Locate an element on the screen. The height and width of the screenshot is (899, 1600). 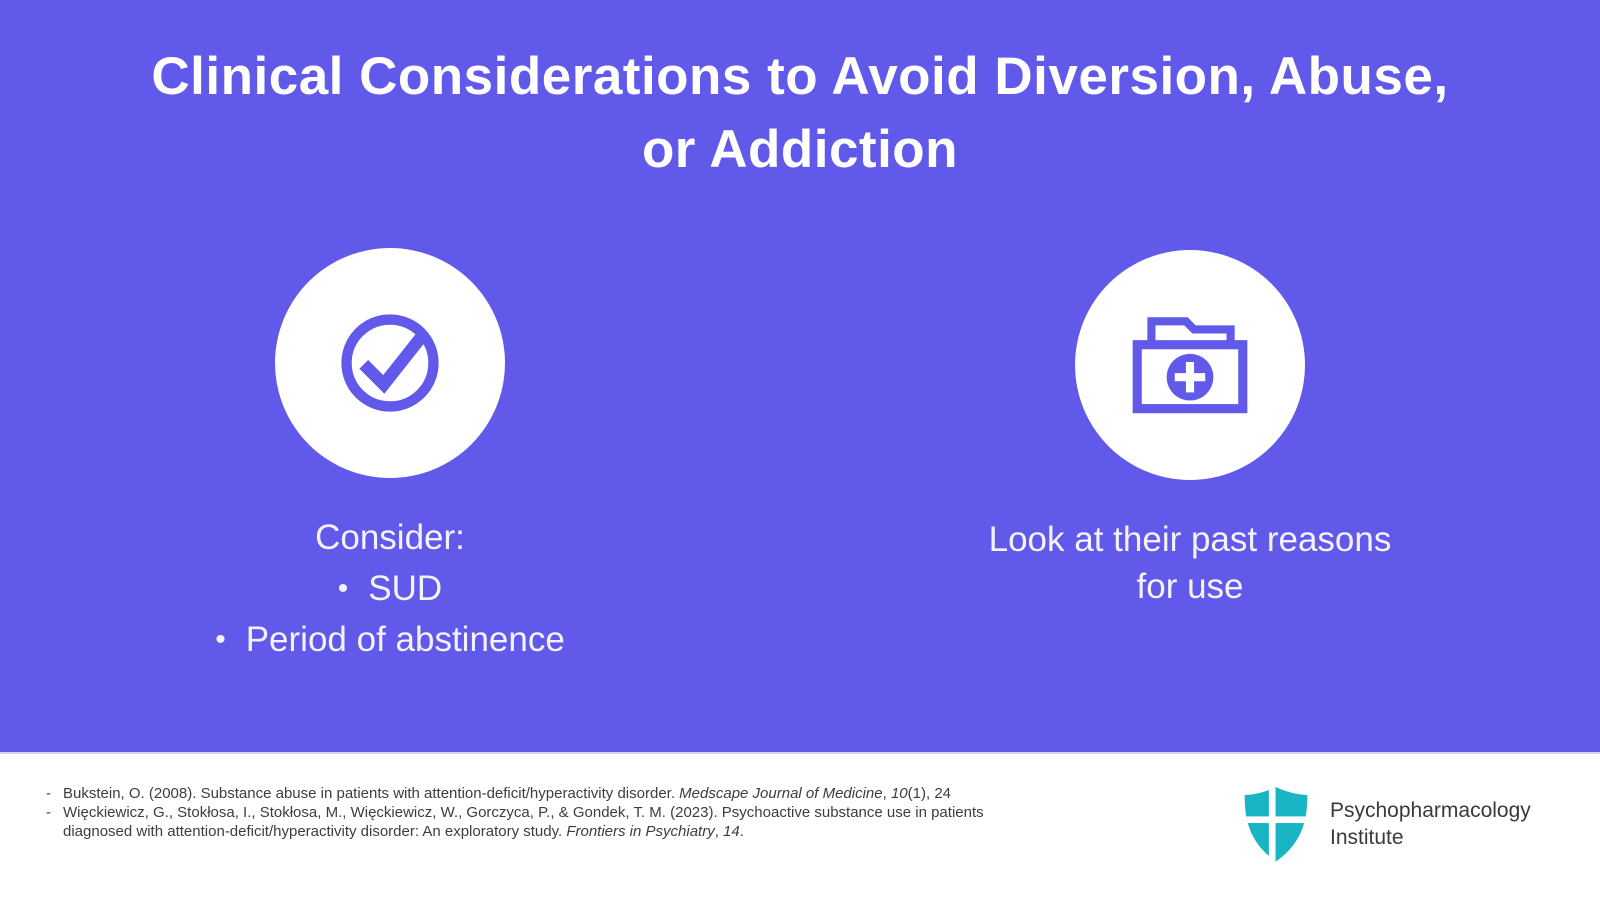
check-circle-badge is located at coordinates (390, 363).